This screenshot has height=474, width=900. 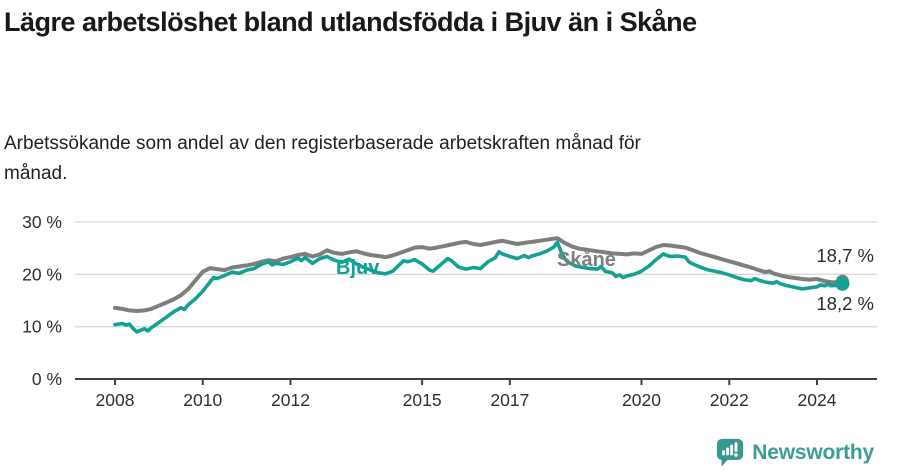 I want to click on y-axis-tick-label: 20 %, so click(x=42, y=274).